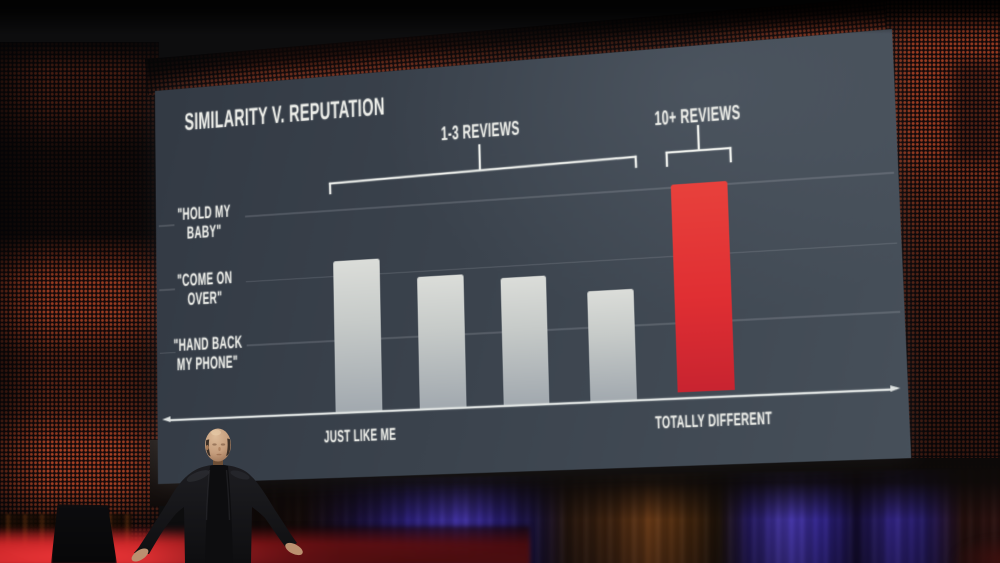 The image size is (1000, 563). I want to click on floor-right-red, so click(970, 545).